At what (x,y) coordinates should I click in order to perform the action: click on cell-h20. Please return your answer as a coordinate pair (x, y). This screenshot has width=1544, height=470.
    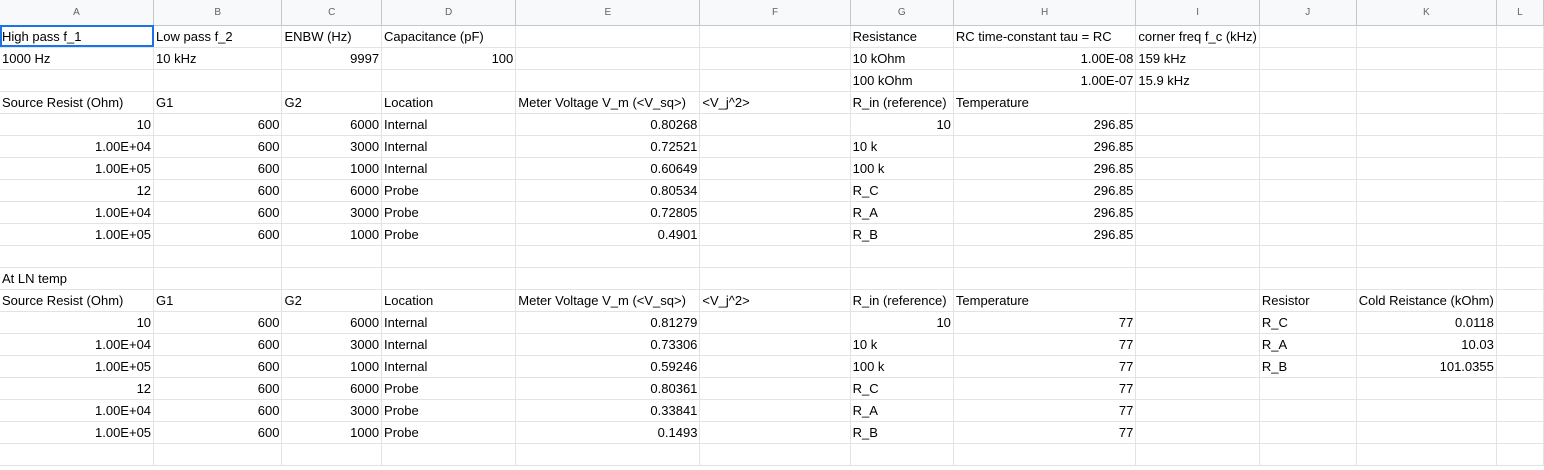
    Looking at the image, I should click on (1045, 454).